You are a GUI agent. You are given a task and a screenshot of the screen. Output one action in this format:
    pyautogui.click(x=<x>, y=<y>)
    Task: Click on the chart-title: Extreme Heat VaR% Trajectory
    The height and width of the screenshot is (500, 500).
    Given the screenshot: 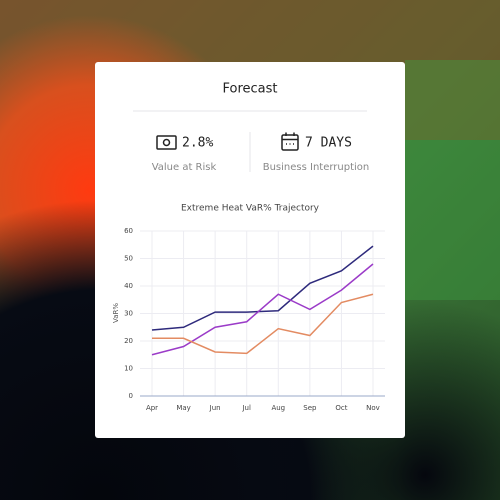 What is the action you would take?
    pyautogui.click(x=250, y=209)
    